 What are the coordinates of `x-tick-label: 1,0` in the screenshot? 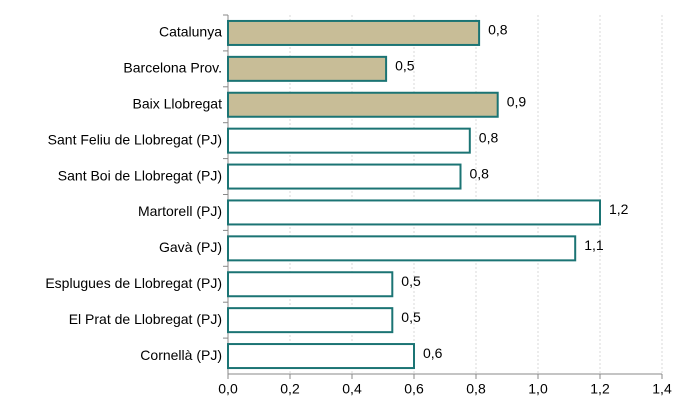 It's located at (538, 389).